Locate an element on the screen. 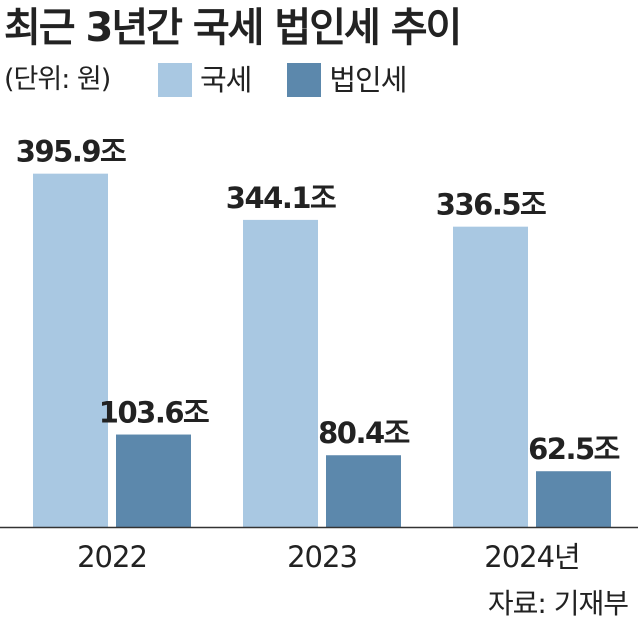  legend-item-corporate-tax: 법인세 is located at coordinates (347, 80).